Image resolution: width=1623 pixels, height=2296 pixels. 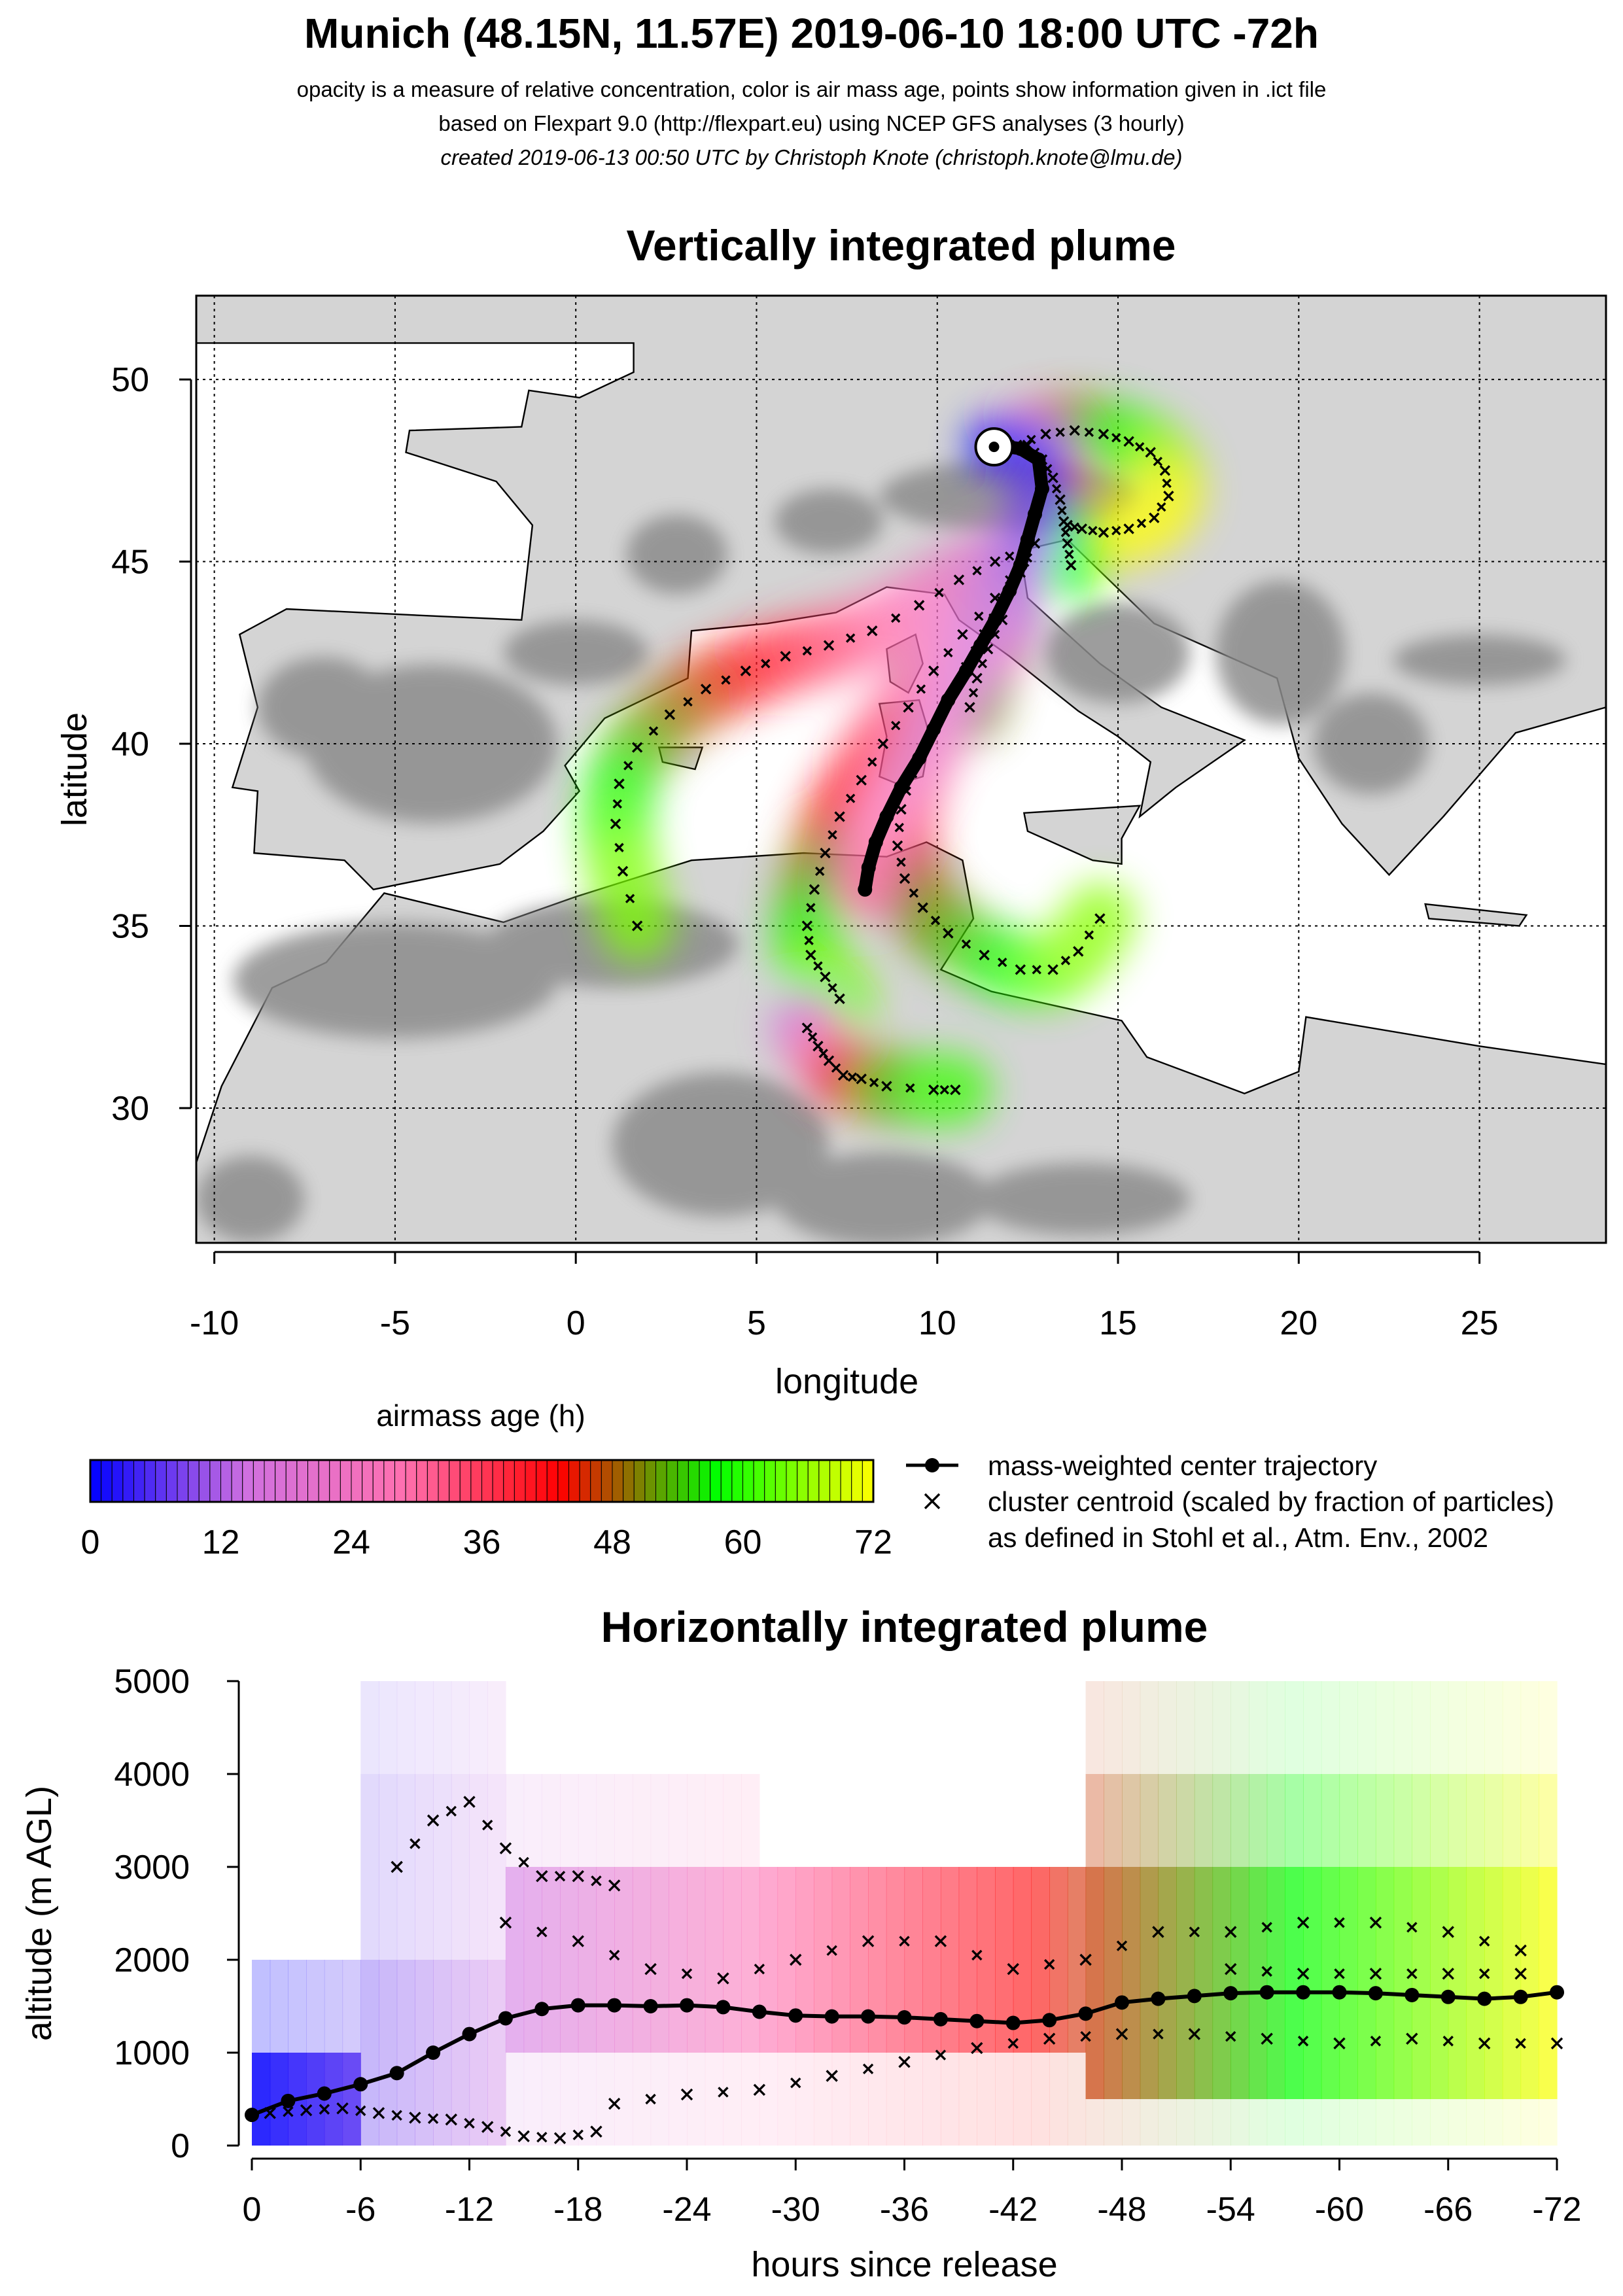 What do you see at coordinates (221, 1542) in the screenshot?
I see `colorbar-tick-label: 12` at bounding box center [221, 1542].